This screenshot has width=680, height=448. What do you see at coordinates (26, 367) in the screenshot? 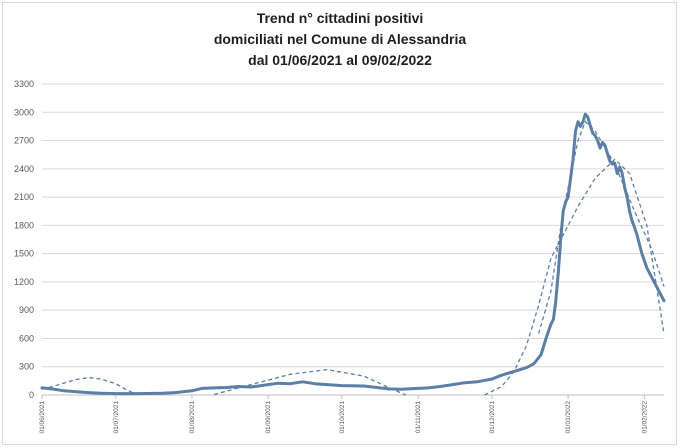
I see `y-tick-label: 300` at bounding box center [26, 367].